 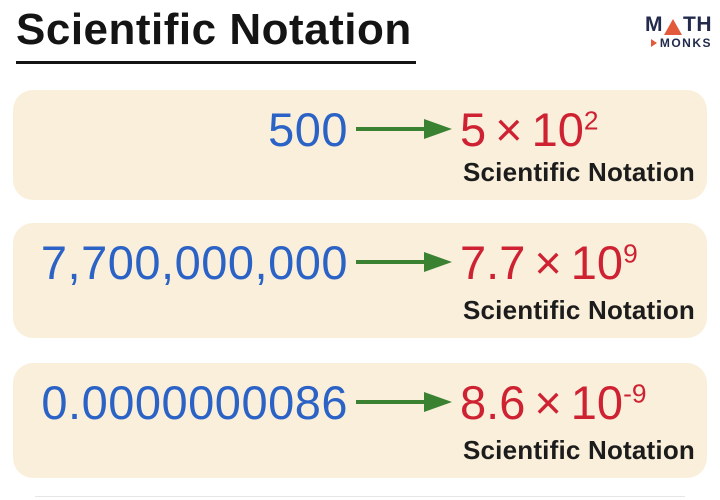 What do you see at coordinates (635, 392) in the screenshot?
I see `exponent: -9` at bounding box center [635, 392].